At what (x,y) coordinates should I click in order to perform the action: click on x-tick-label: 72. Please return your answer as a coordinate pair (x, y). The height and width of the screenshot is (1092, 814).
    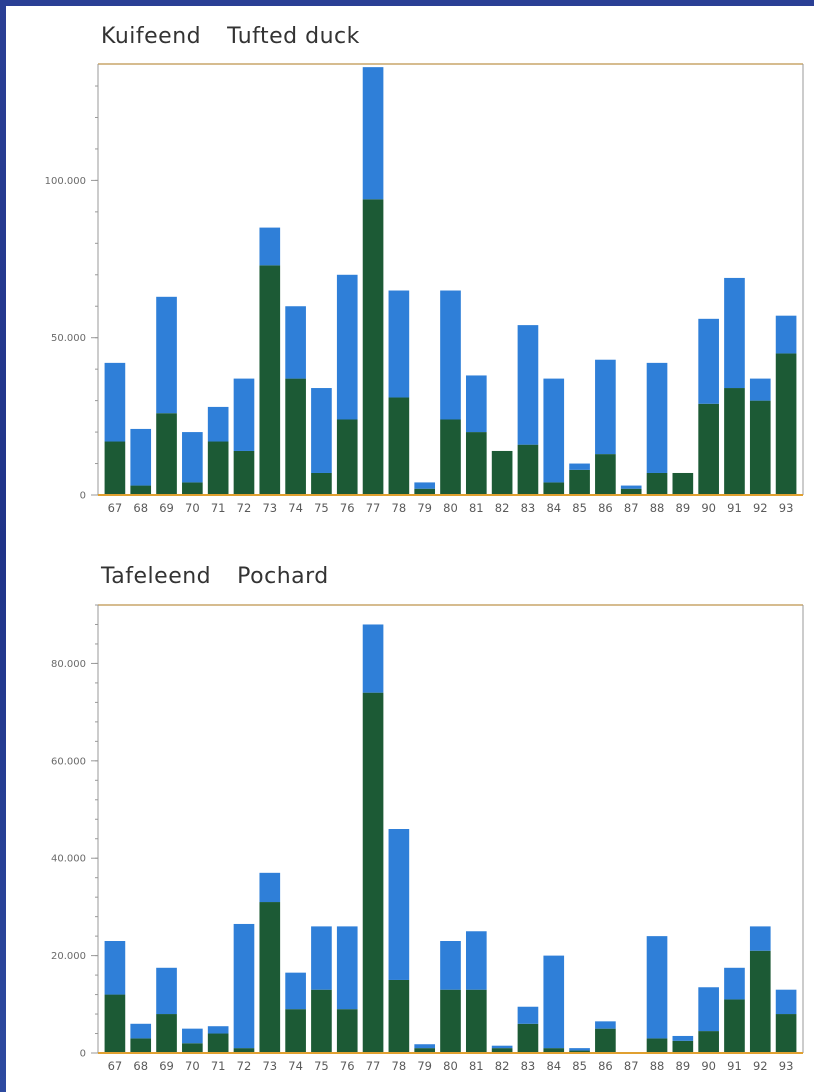
    Looking at the image, I should click on (244, 1066).